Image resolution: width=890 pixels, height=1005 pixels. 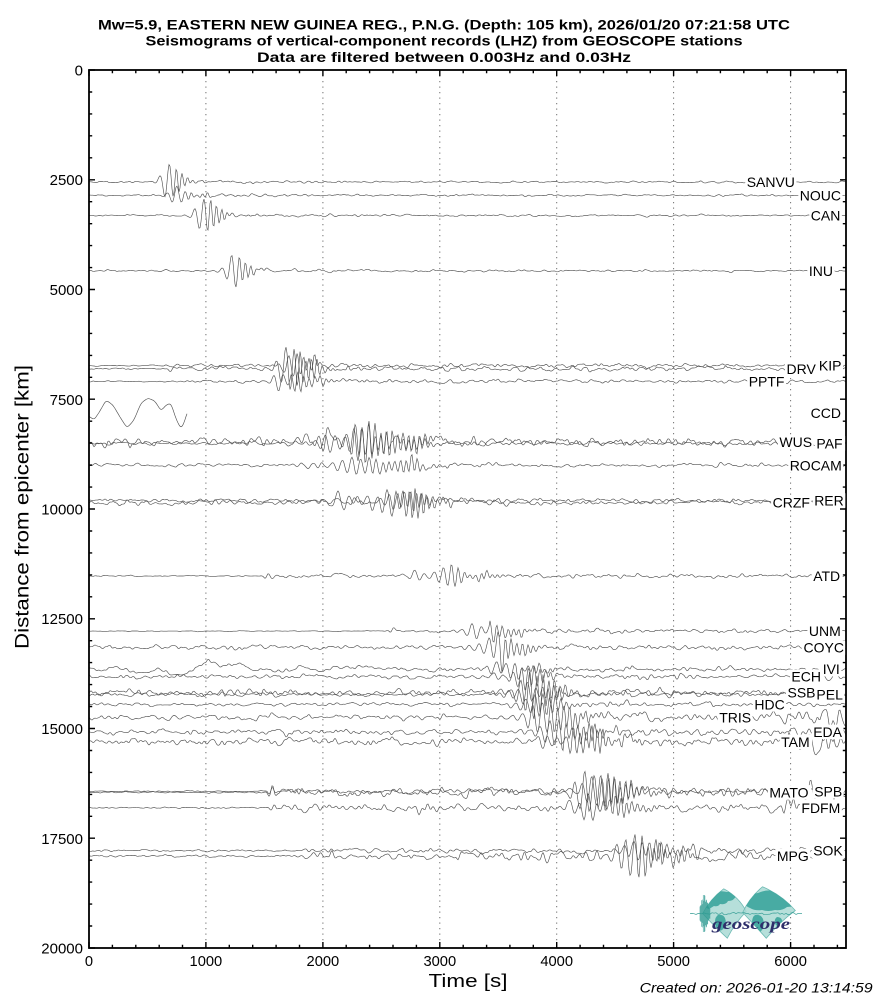 What do you see at coordinates (802, 693) in the screenshot?
I see `svg-text: SSB` at bounding box center [802, 693].